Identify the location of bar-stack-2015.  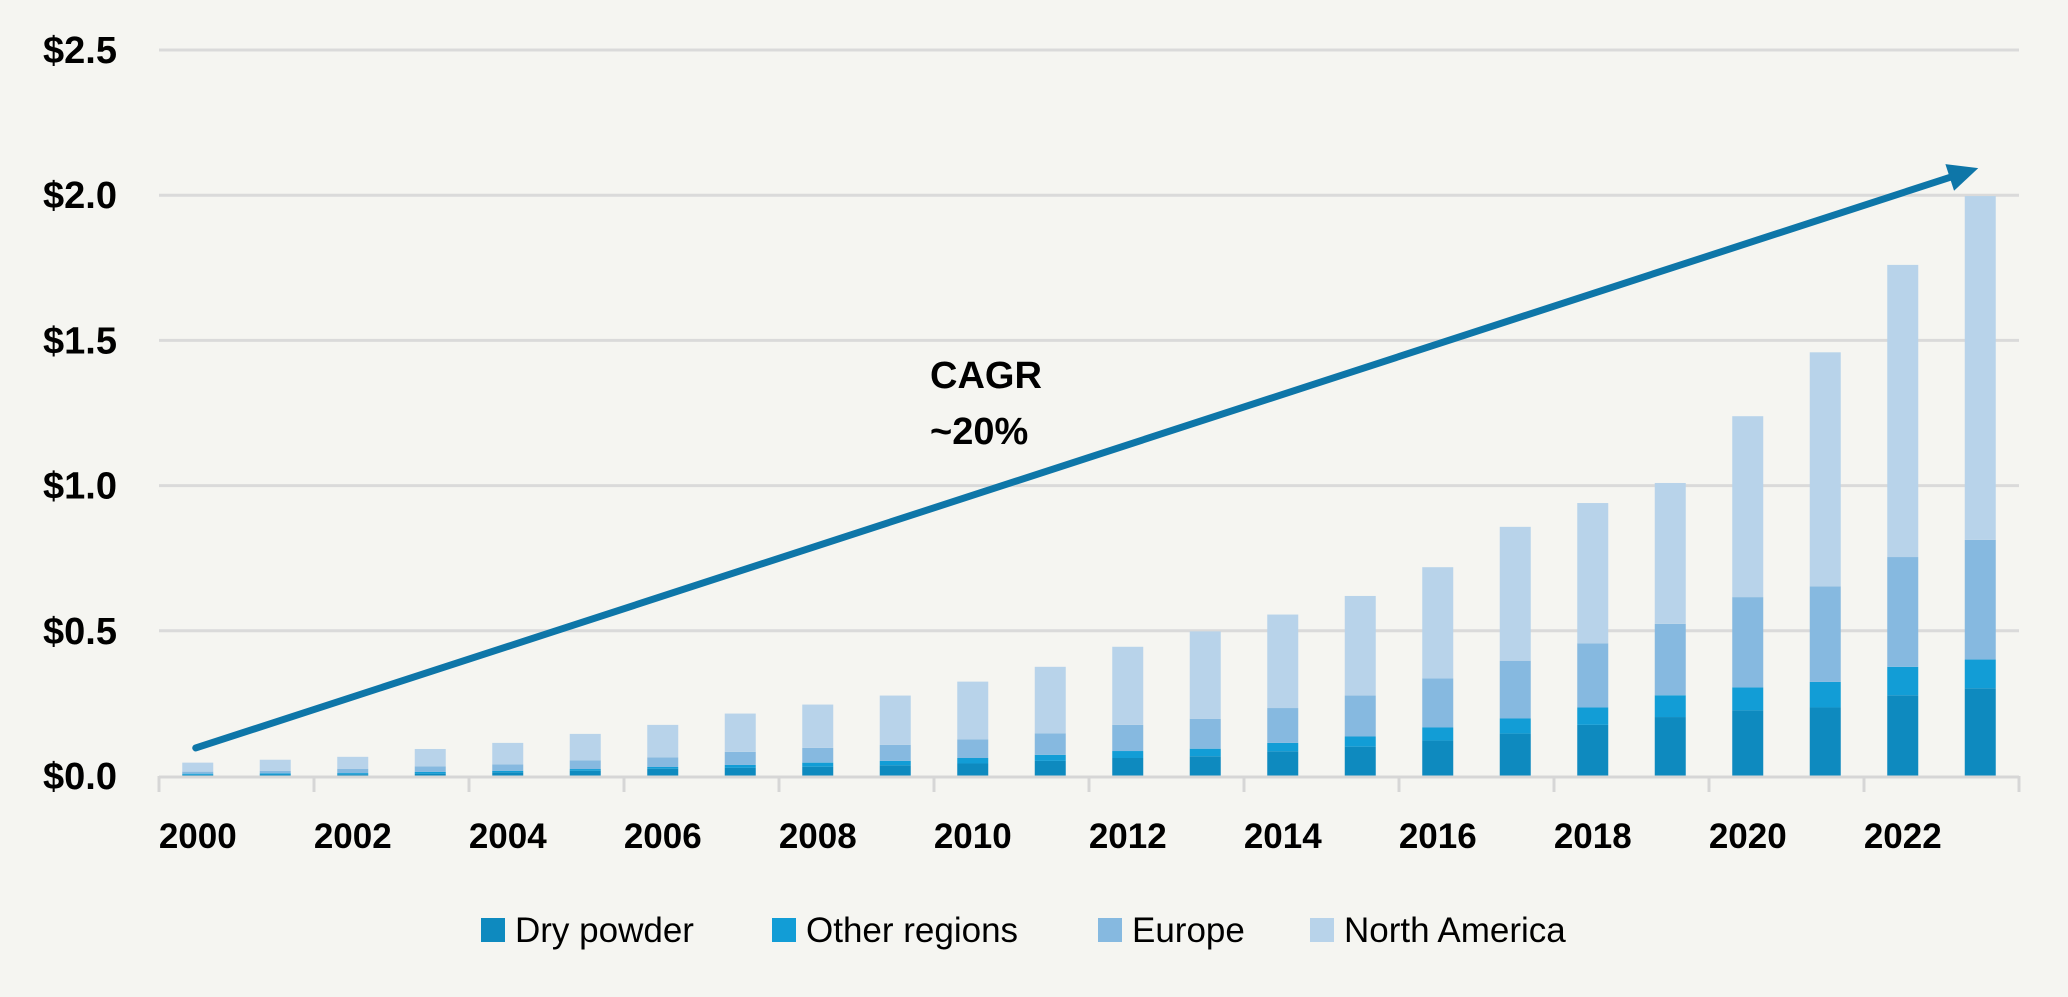
(1360, 685).